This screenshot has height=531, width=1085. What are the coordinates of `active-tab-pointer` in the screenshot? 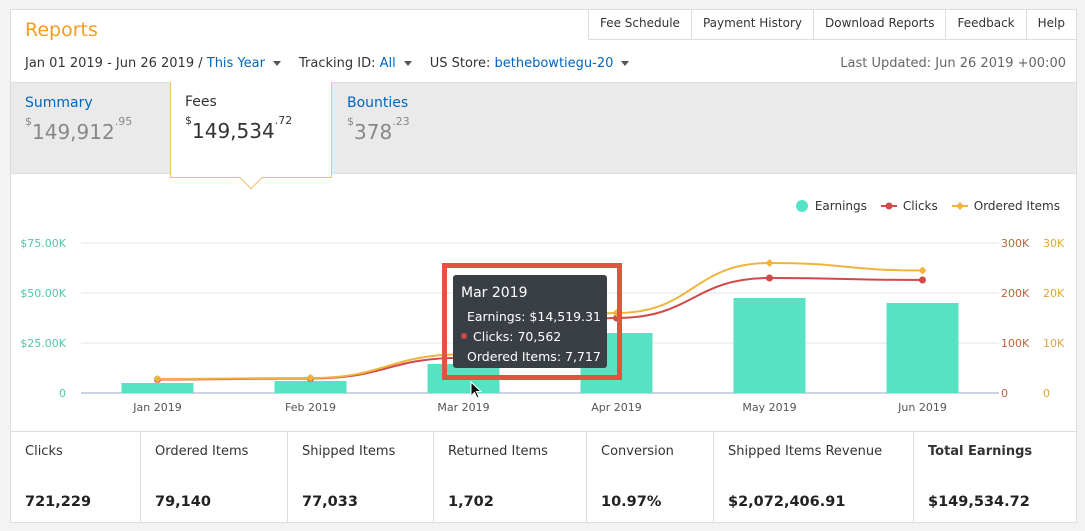 It's located at (251, 178).